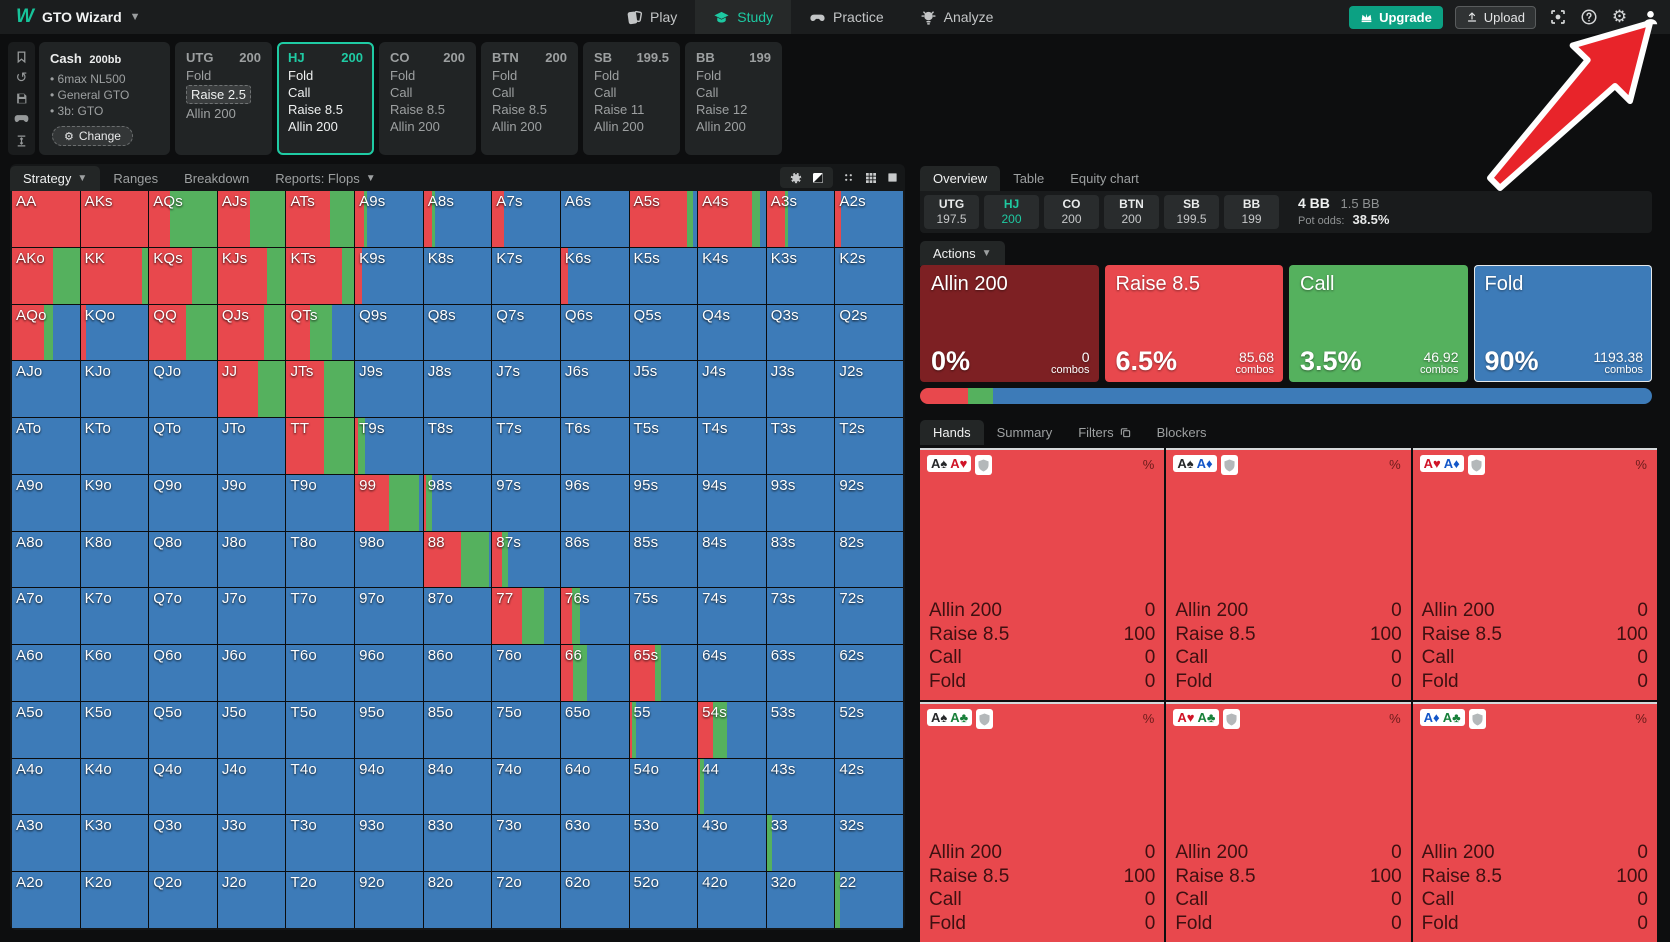 The height and width of the screenshot is (942, 1670). What do you see at coordinates (114, 673) in the screenshot?
I see `matrix-cell-K6o: K6o` at bounding box center [114, 673].